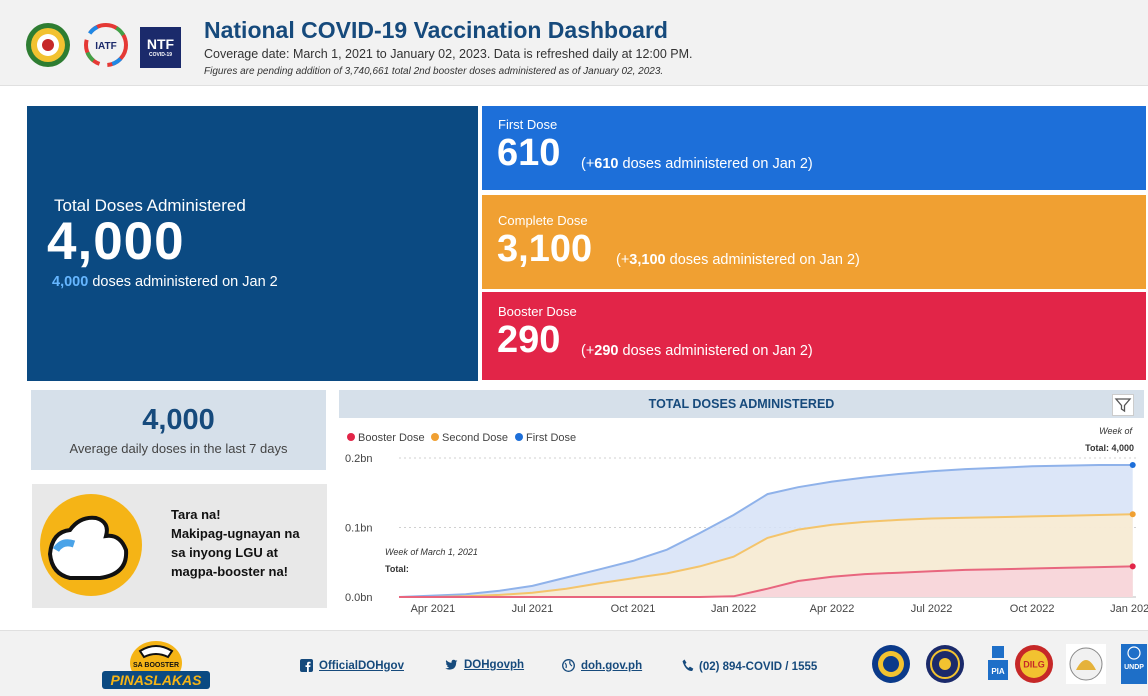  Describe the element at coordinates (91, 545) in the screenshot. I see `flexed-arm-icon` at that location.